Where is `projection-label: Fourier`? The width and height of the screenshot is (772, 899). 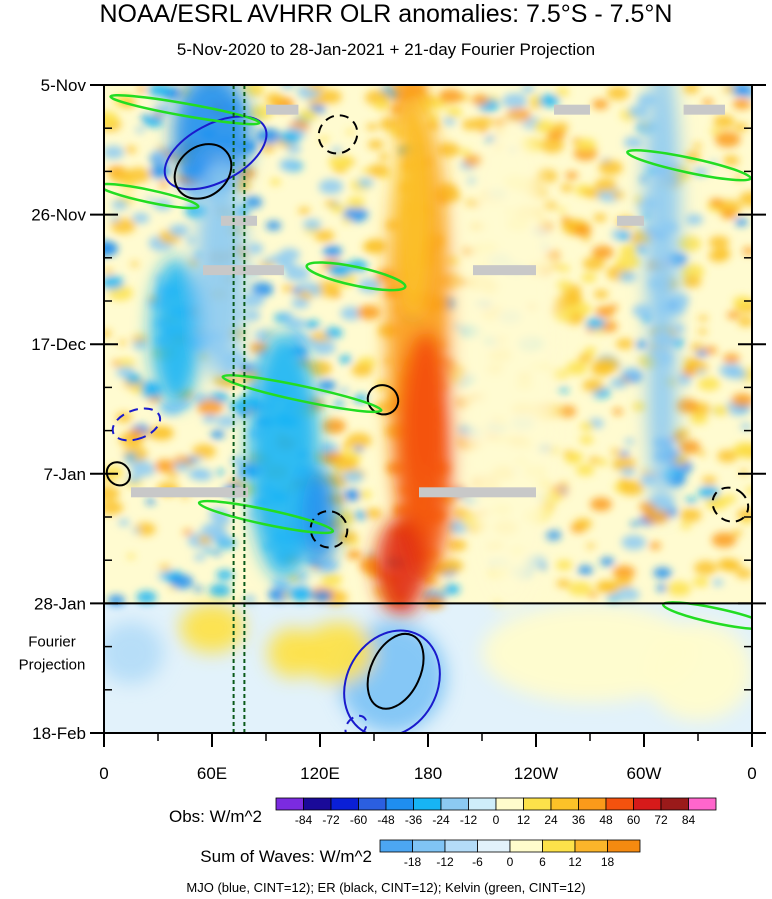 projection-label: Fourier is located at coordinates (52, 642).